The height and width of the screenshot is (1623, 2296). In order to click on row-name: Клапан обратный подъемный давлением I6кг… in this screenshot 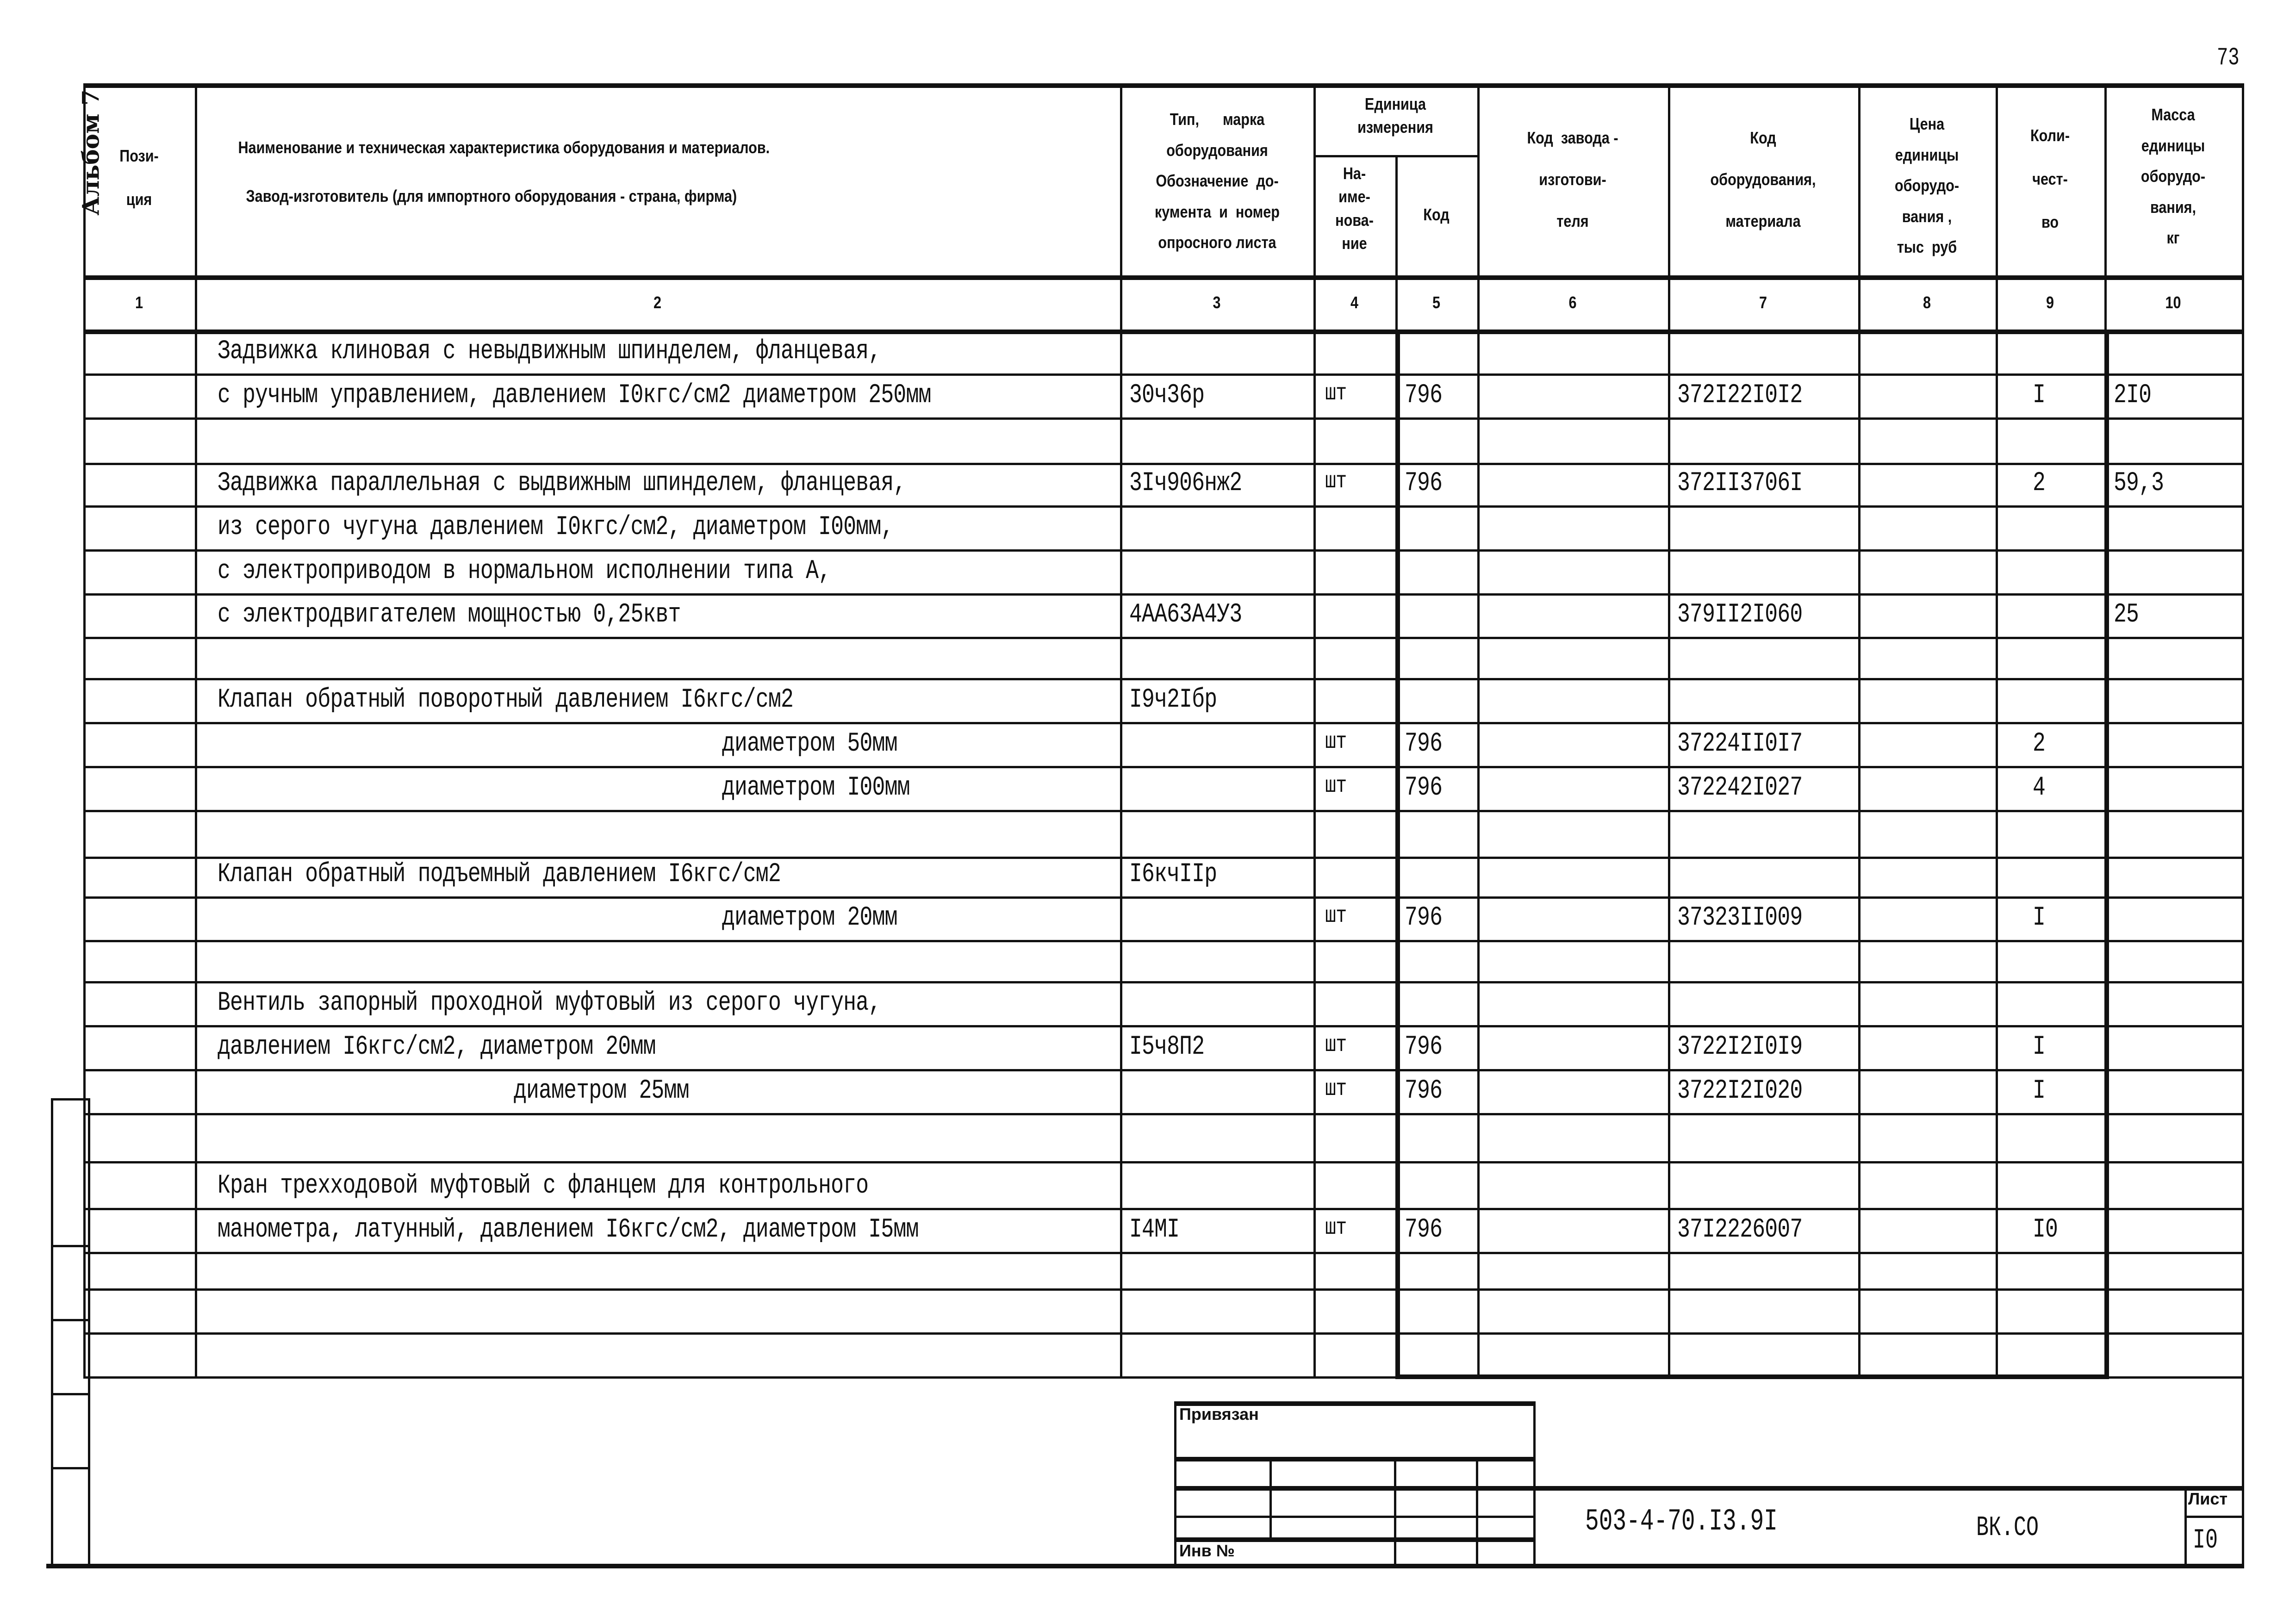, I will do `click(499, 874)`.